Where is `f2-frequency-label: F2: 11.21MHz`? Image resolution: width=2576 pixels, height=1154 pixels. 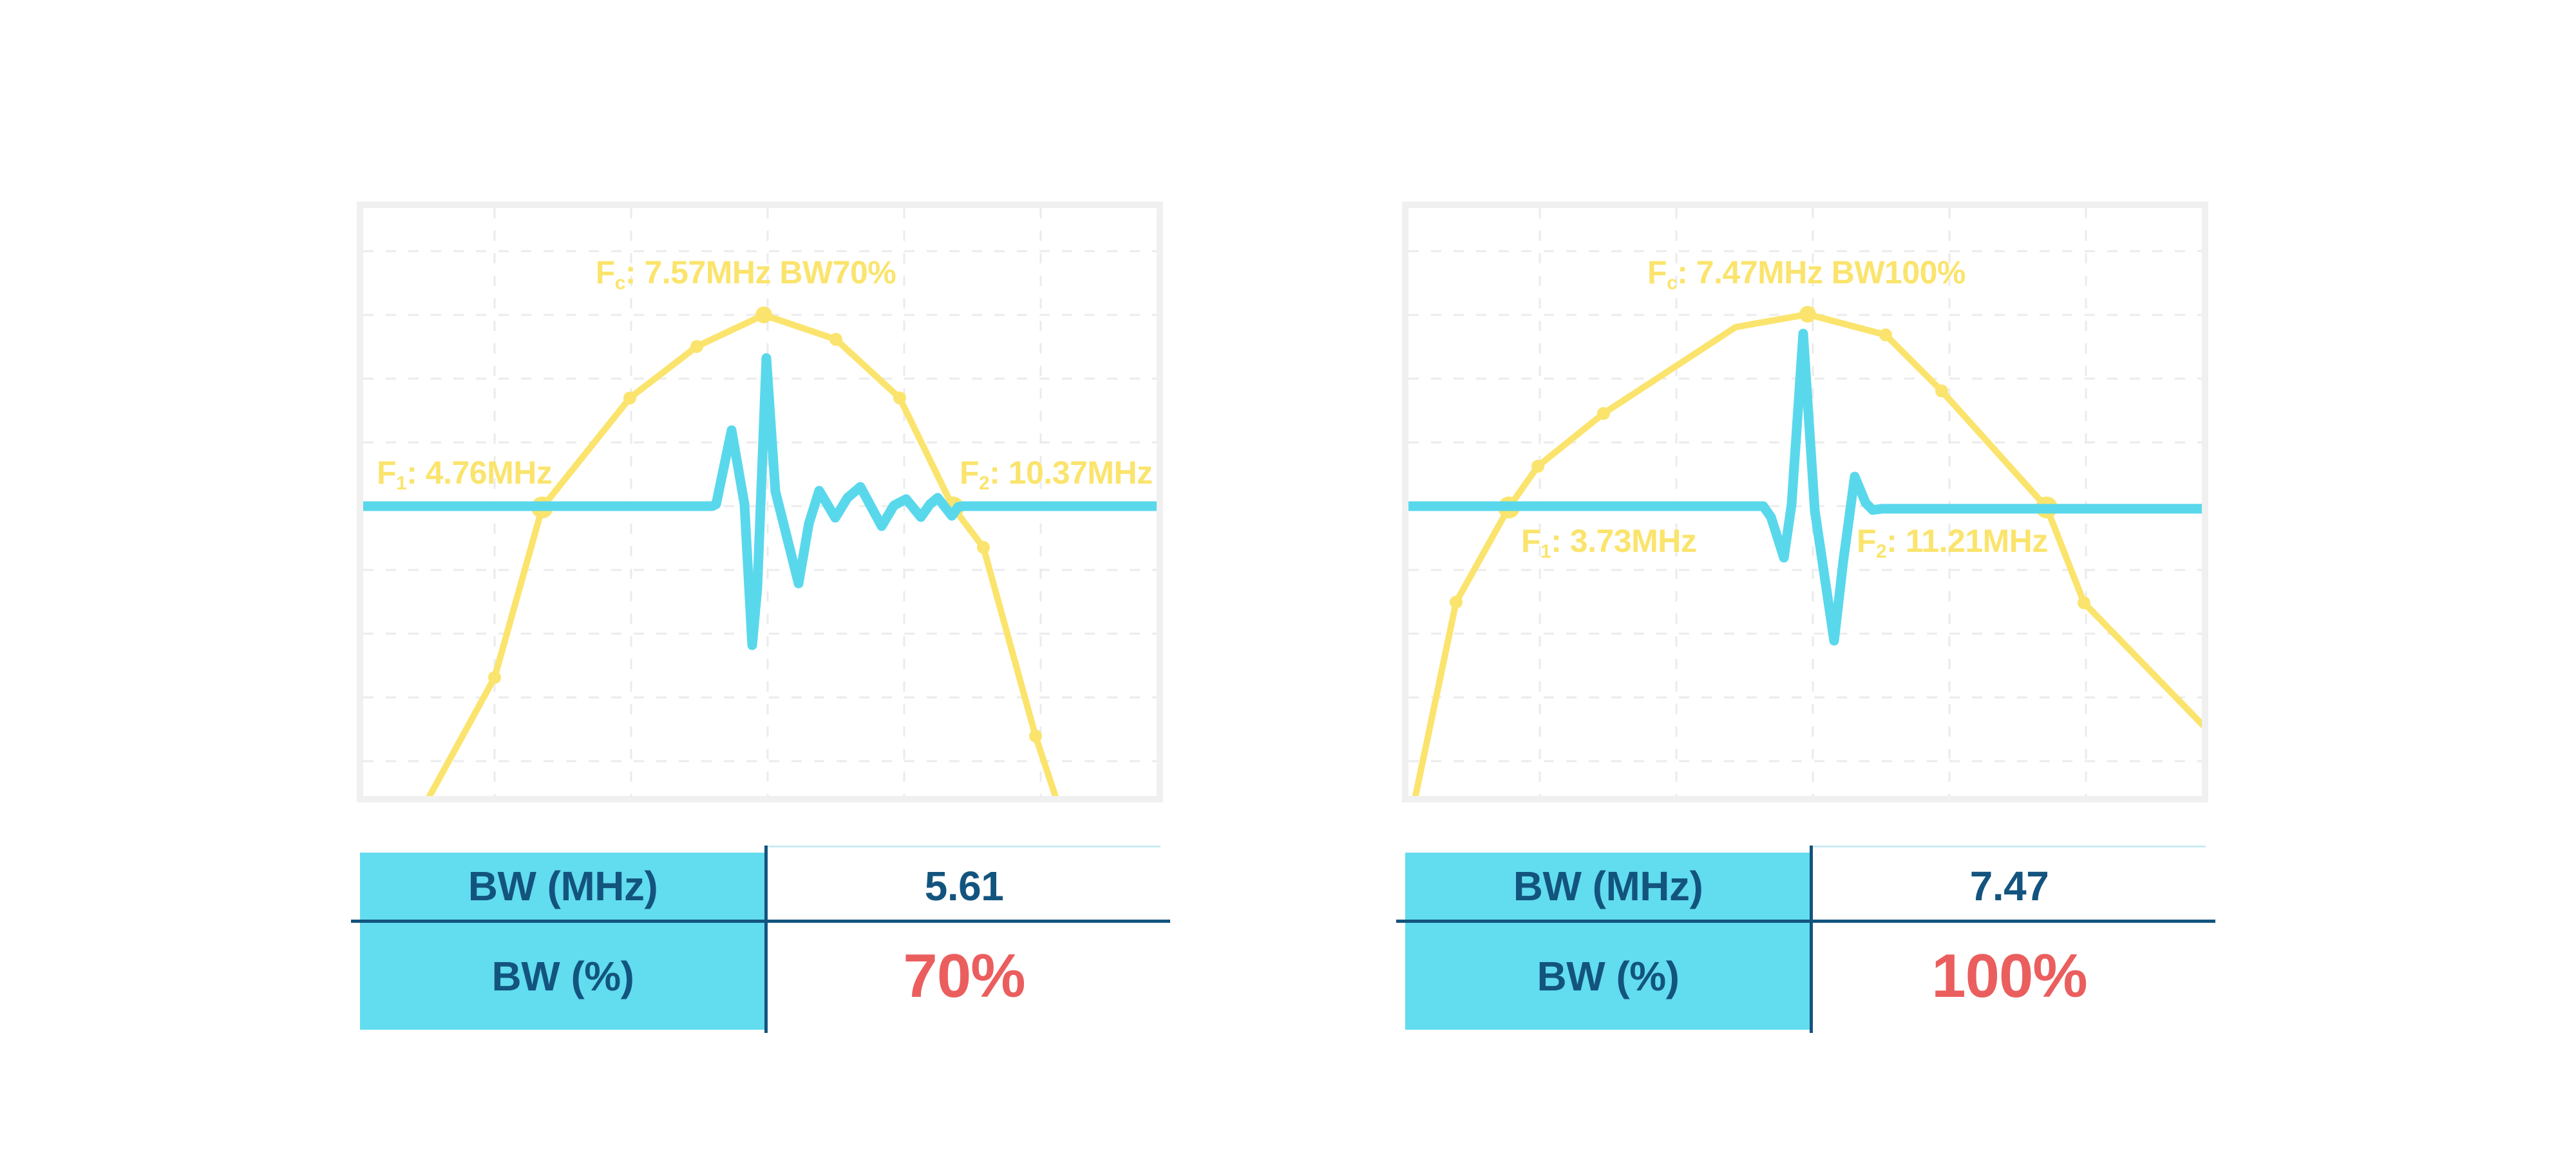
f2-frequency-label: F2: 11.21MHz is located at coordinates (1952, 542).